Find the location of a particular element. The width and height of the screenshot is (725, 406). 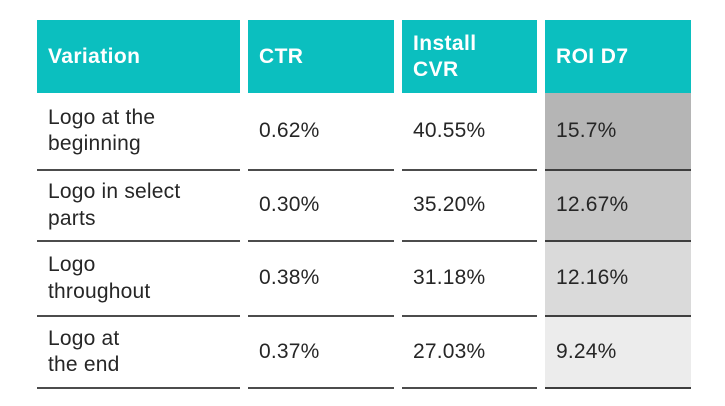

cell-roi-d7: 12.16% is located at coordinates (618, 279).